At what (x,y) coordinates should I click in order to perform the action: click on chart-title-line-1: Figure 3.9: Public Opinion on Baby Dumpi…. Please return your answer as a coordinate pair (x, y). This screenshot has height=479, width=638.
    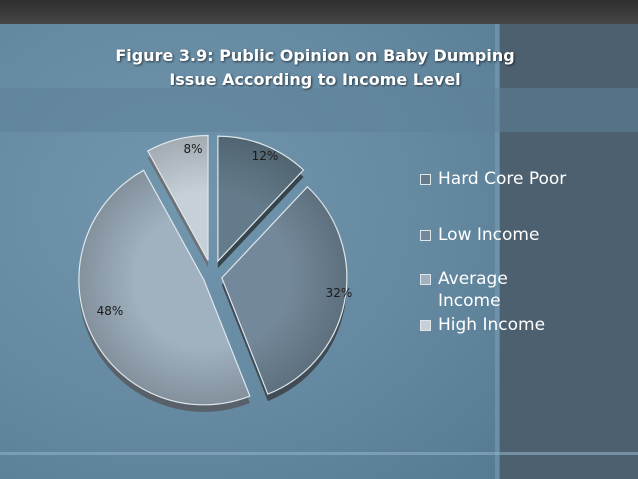
    Looking at the image, I should click on (315, 55).